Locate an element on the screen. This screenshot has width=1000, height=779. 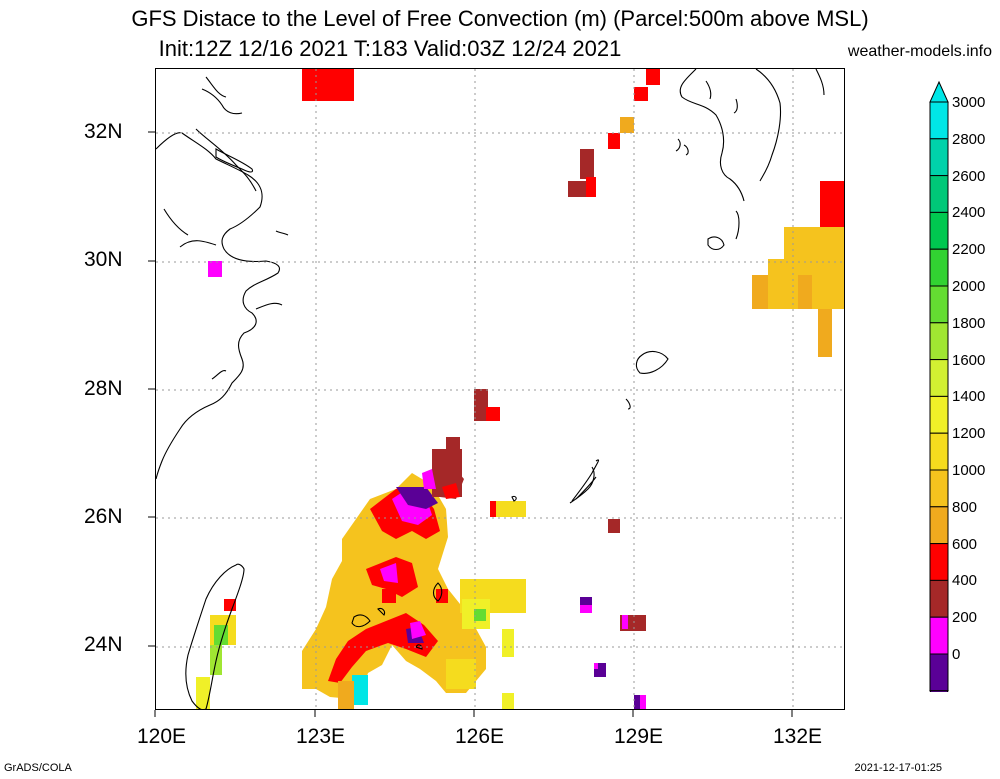
colorbar-label: 600 is located at coordinates (965, 544).